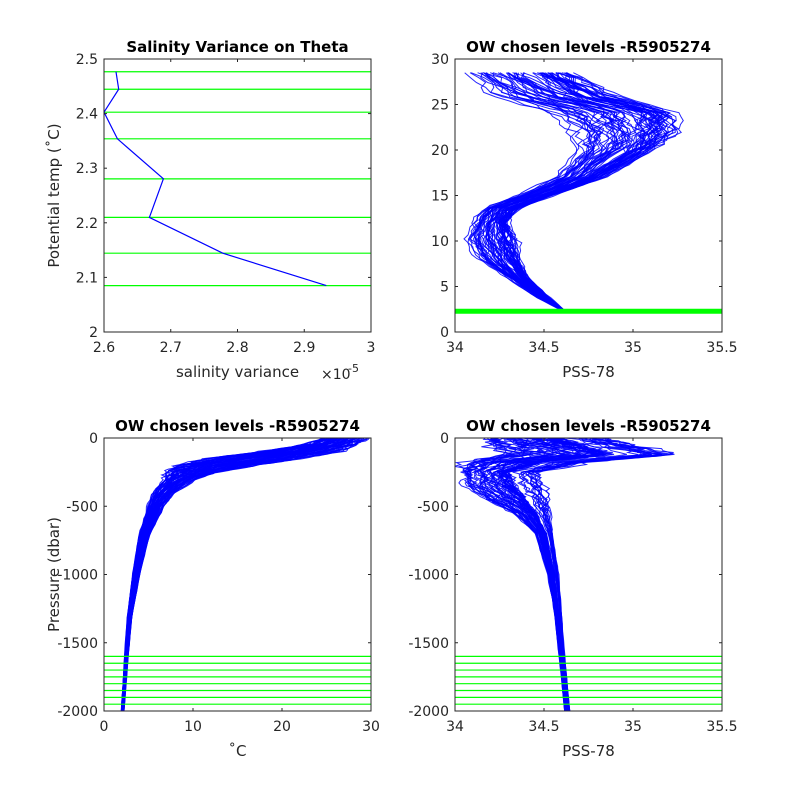  What do you see at coordinates (171, 348) in the screenshot?
I see `x-tick-label: 2.7` at bounding box center [171, 348].